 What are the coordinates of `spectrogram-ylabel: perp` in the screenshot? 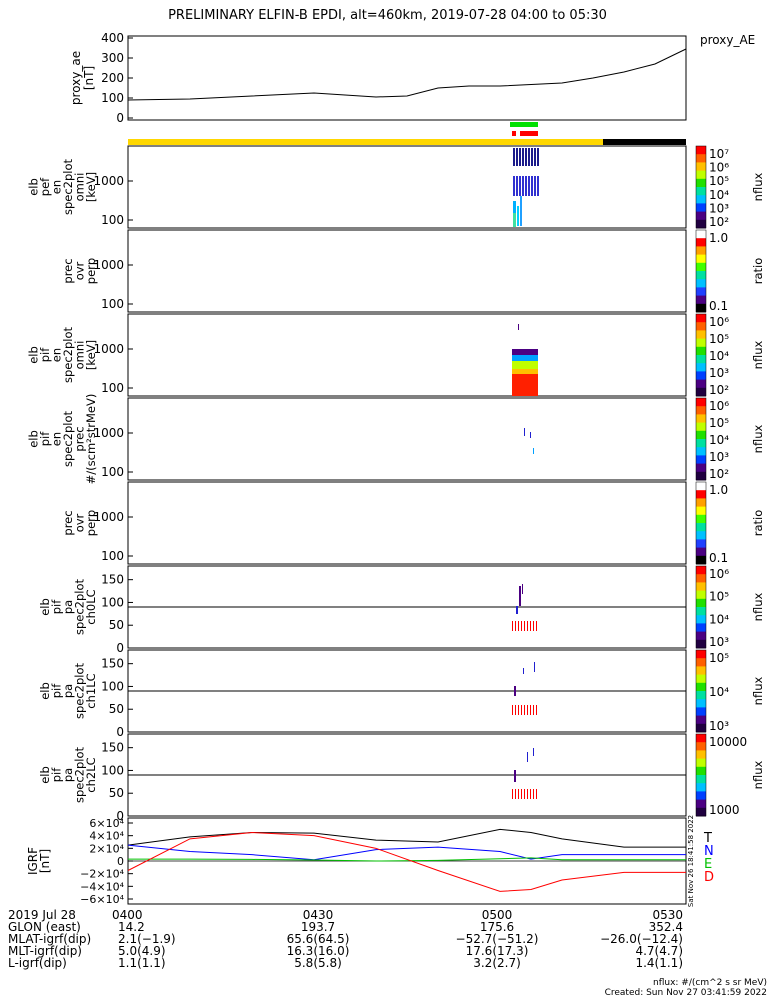 It's located at (91, 271).